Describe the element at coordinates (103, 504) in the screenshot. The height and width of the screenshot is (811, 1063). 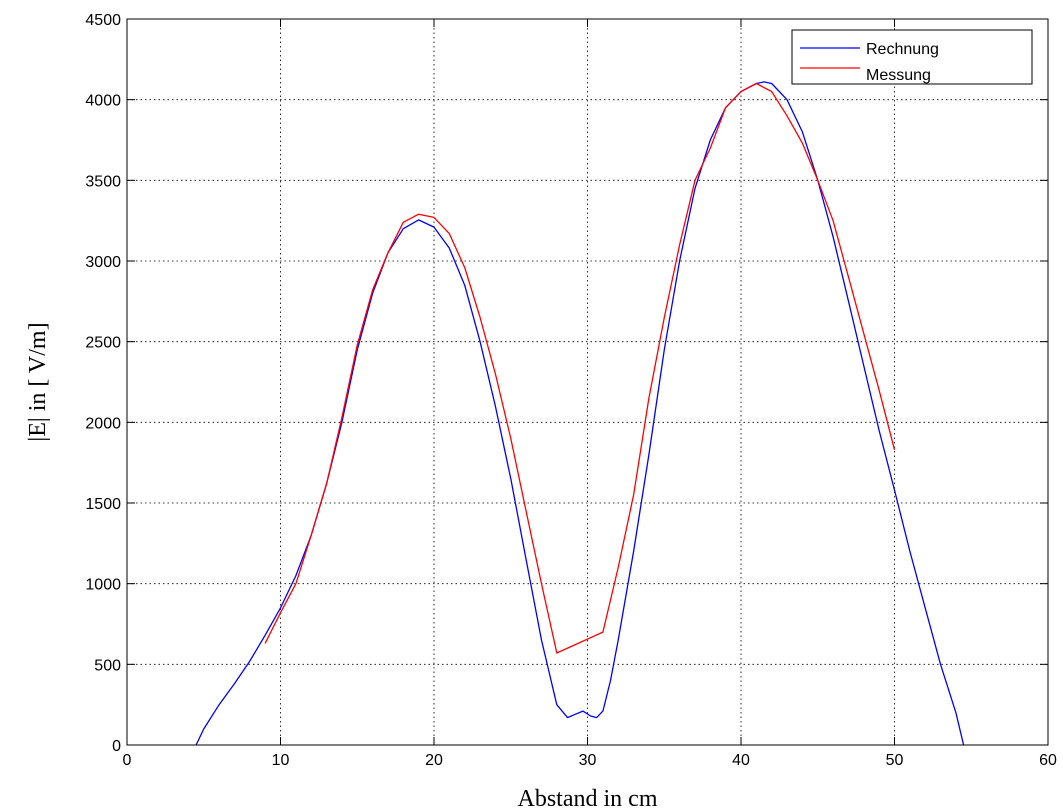
I see `y-tick-label: 1500` at that location.